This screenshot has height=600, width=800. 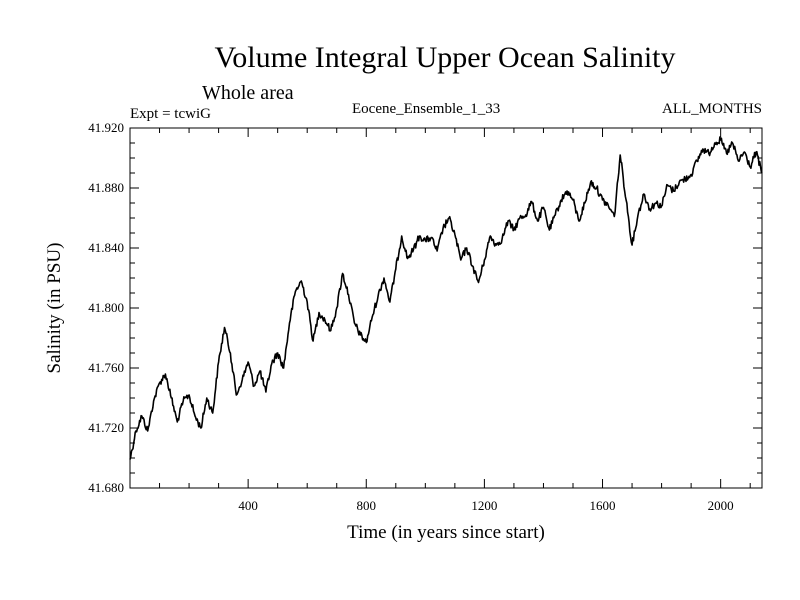 What do you see at coordinates (106, 367) in the screenshot?
I see `y-tick-label: 41.760` at bounding box center [106, 367].